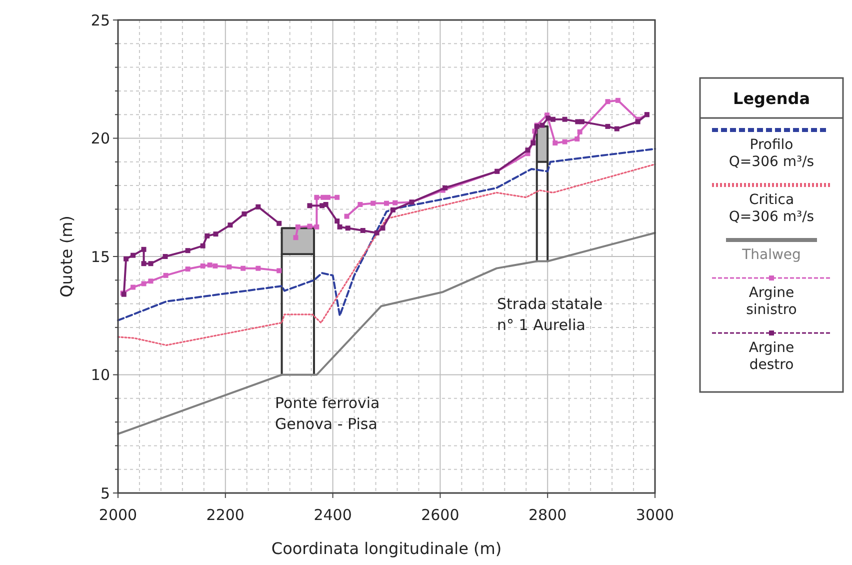 This screenshot has width=852, height=565. Describe the element at coordinates (771, 356) in the screenshot. I see `legend-label: Argine destro` at that location.